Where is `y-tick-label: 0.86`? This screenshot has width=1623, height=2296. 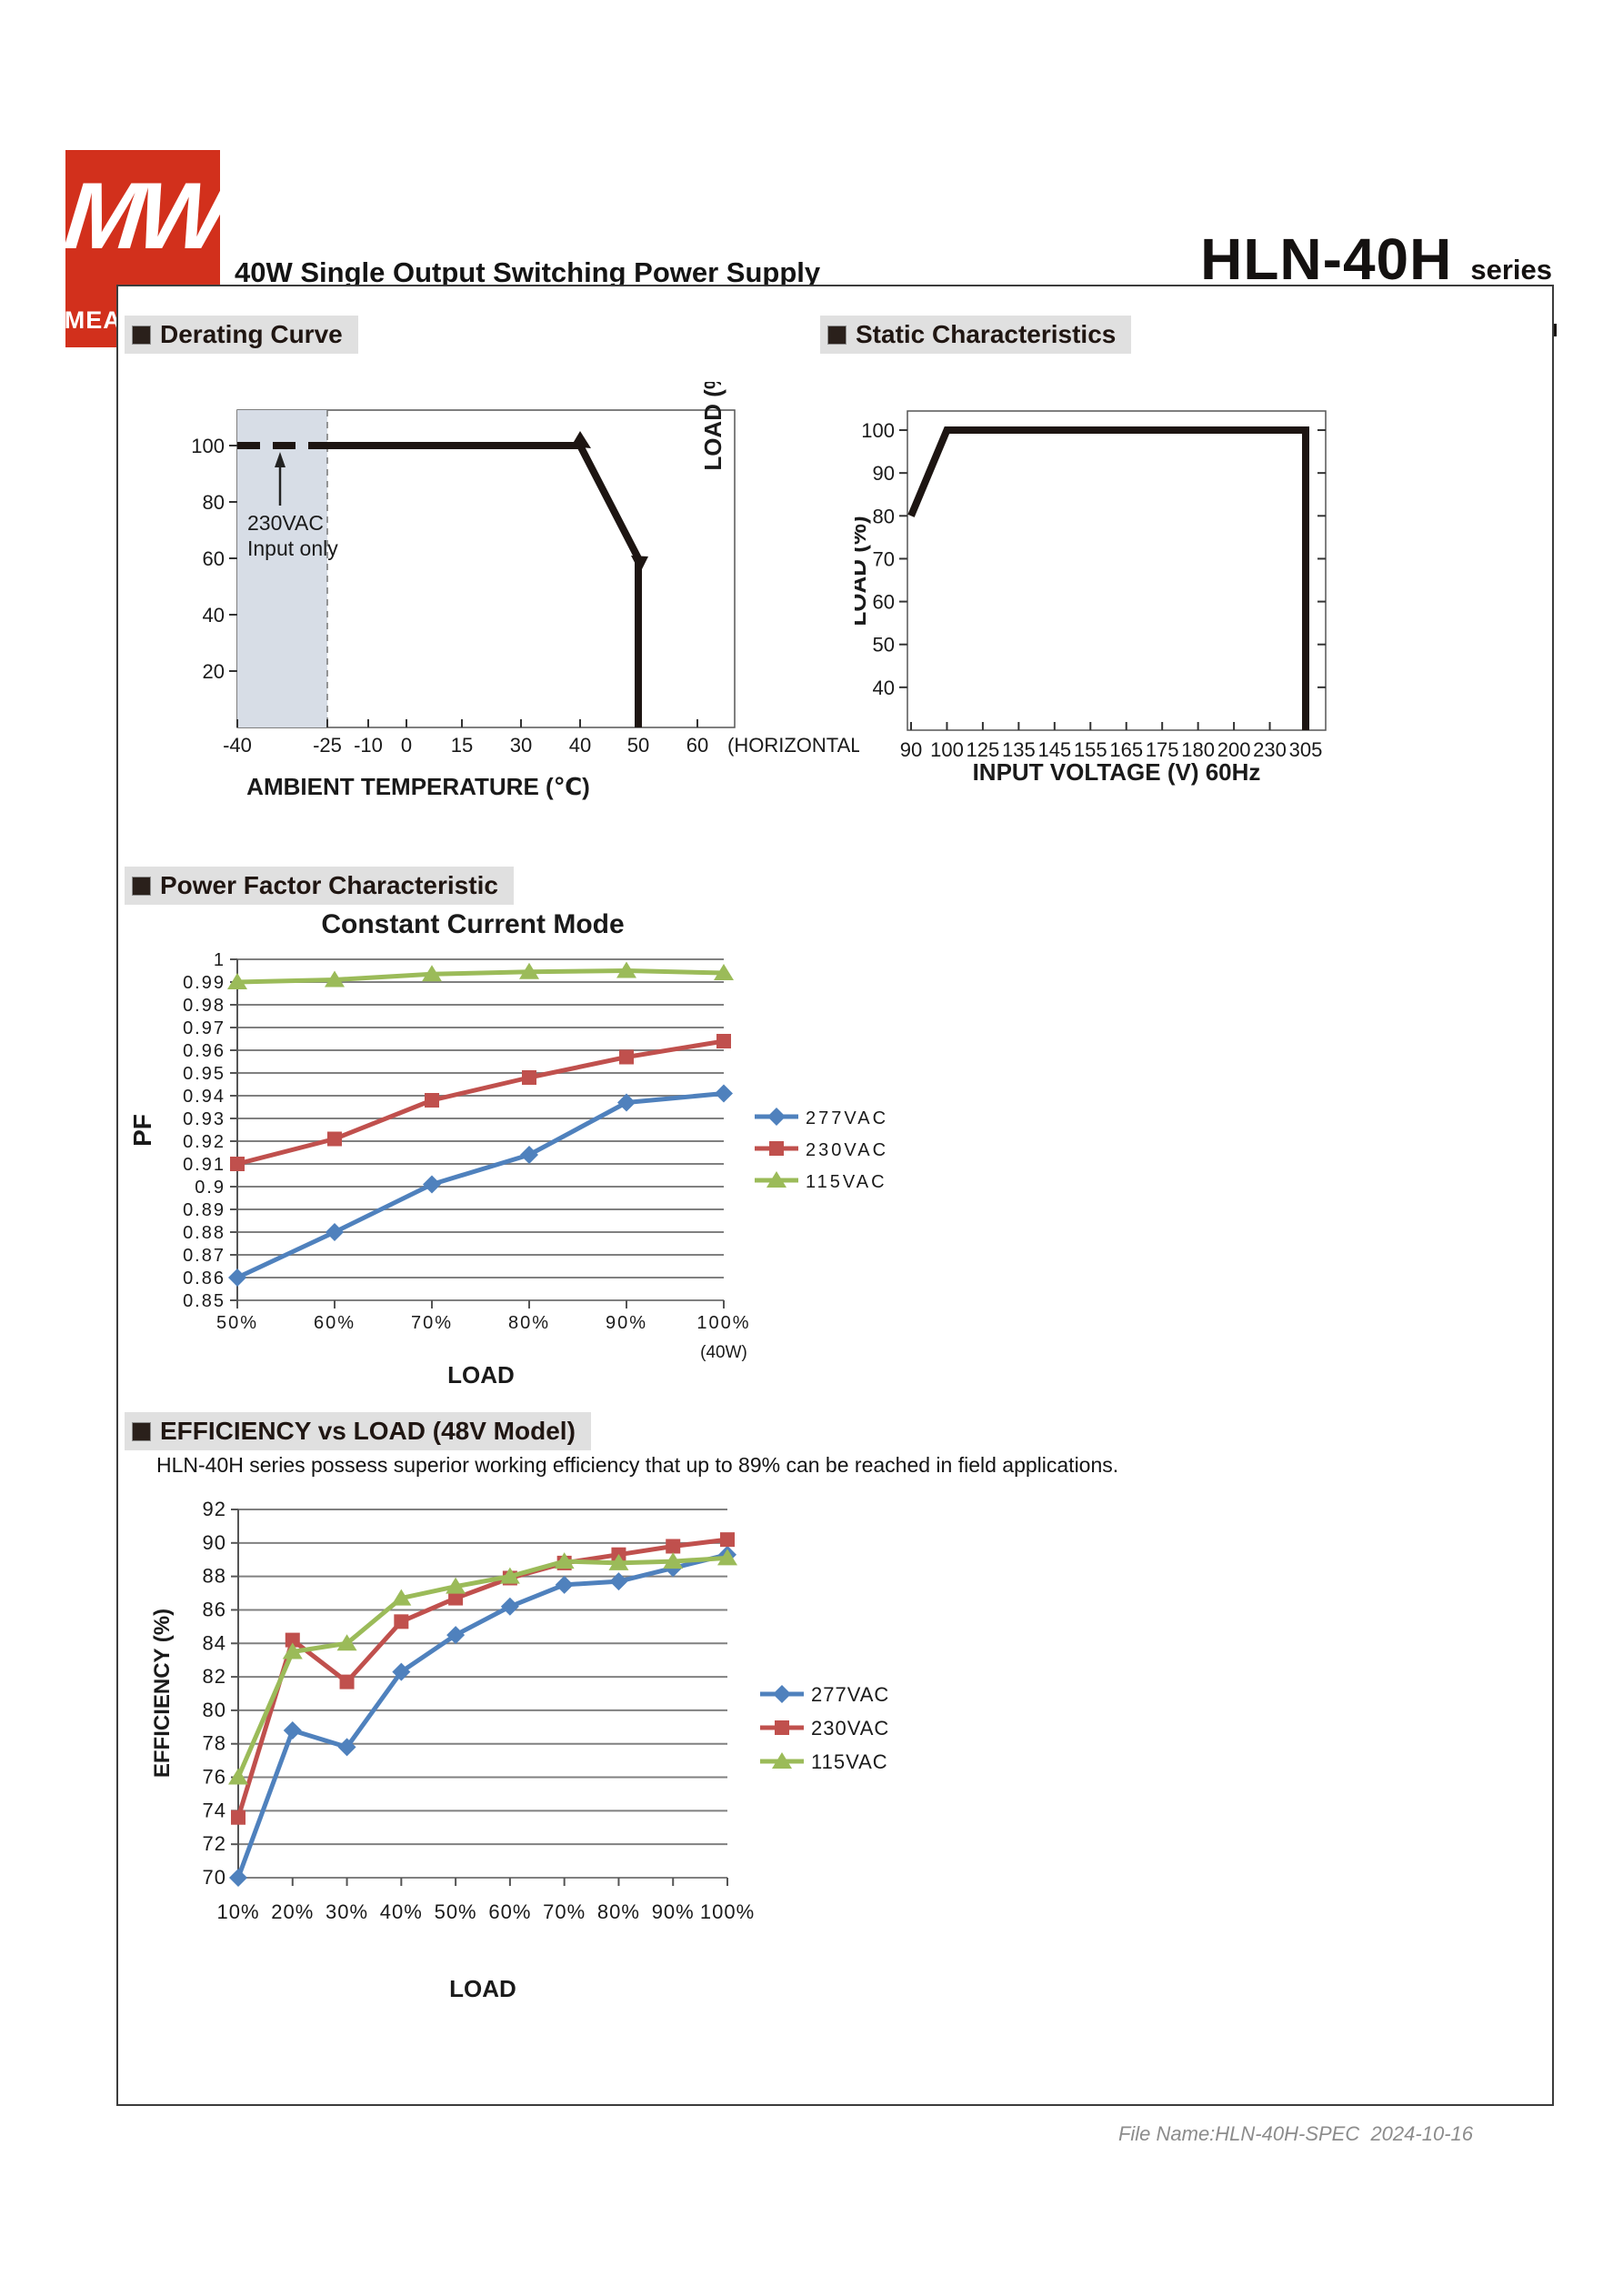
y-tick-label: 0.86 is located at coordinates (204, 1278).